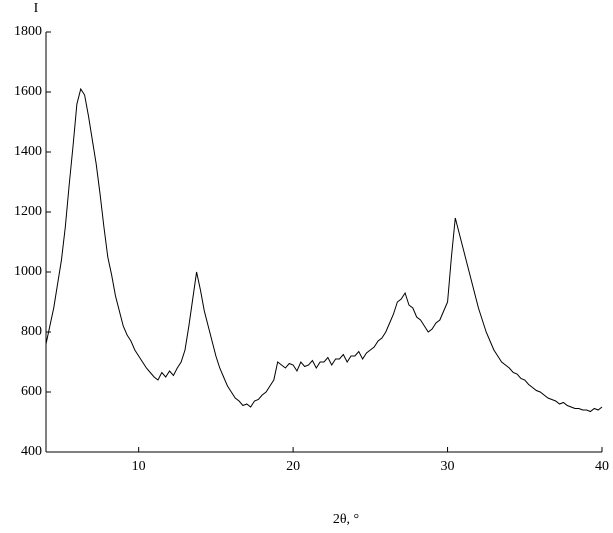  I want to click on x-tick-label: 40, so click(602, 466).